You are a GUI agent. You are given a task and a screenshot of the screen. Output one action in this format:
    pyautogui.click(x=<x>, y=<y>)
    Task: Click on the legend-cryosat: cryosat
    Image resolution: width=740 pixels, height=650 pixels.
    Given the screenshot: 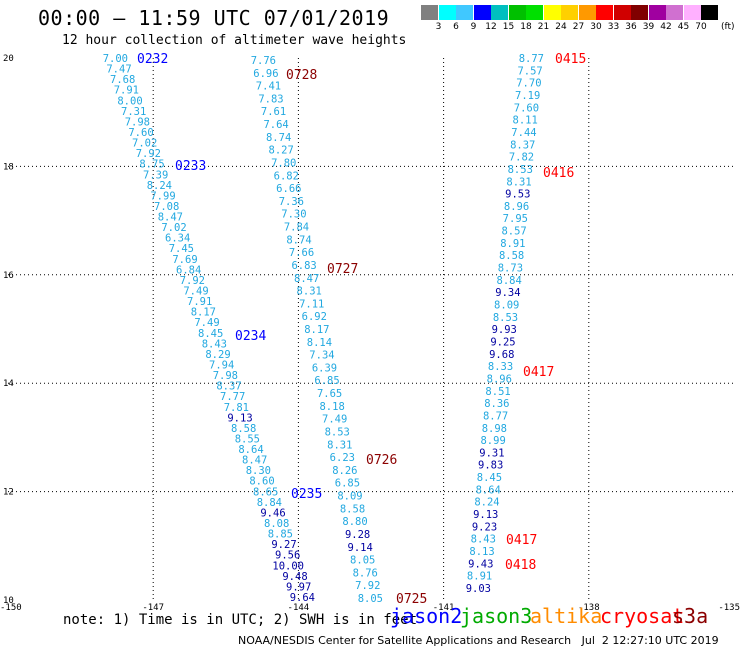 What is the action you would take?
    pyautogui.click(x=642, y=616)
    